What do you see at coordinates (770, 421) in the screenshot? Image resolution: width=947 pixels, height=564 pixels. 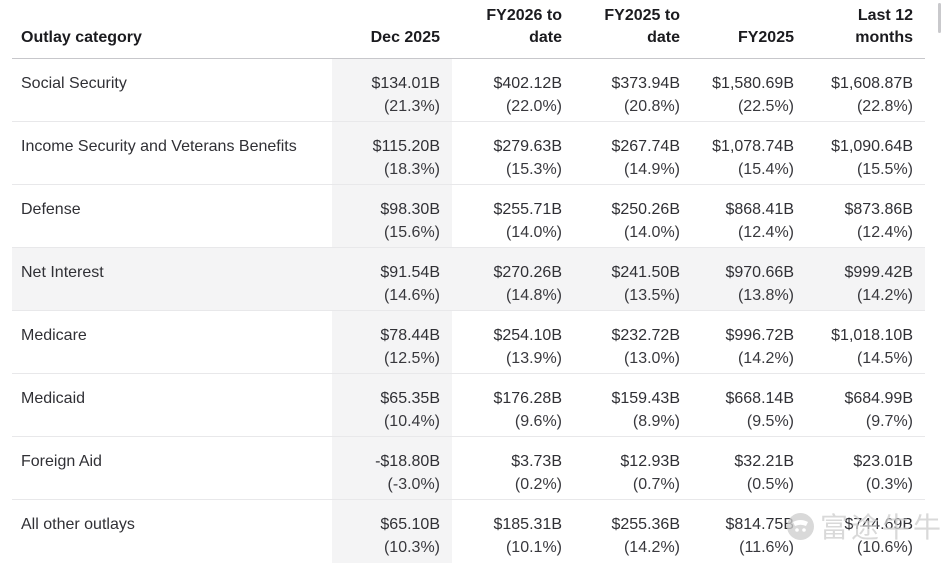 I see `percent-of-total: (9.5%)` at bounding box center [770, 421].